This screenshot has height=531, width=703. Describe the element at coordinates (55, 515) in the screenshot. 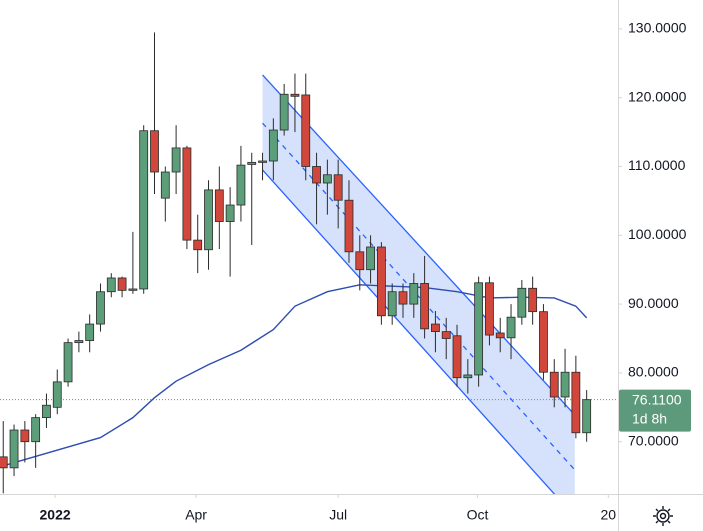

I see `x-tick-label: 2022` at that location.